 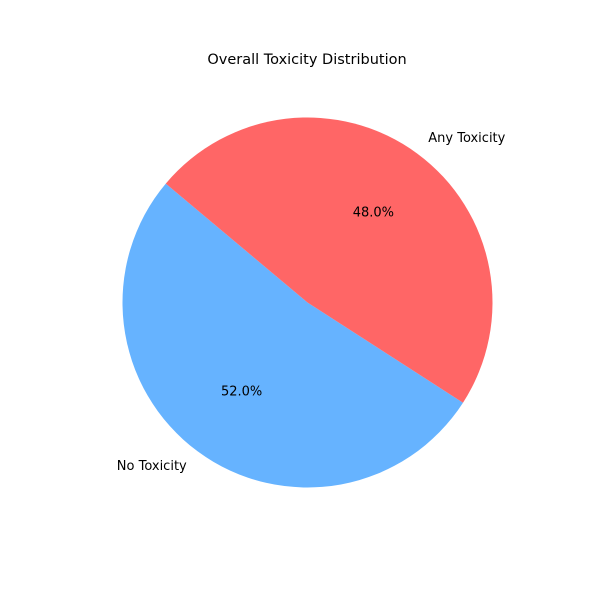 What do you see at coordinates (466, 138) in the screenshot?
I see `slice-label-any-toxicity: Any Toxicity` at bounding box center [466, 138].